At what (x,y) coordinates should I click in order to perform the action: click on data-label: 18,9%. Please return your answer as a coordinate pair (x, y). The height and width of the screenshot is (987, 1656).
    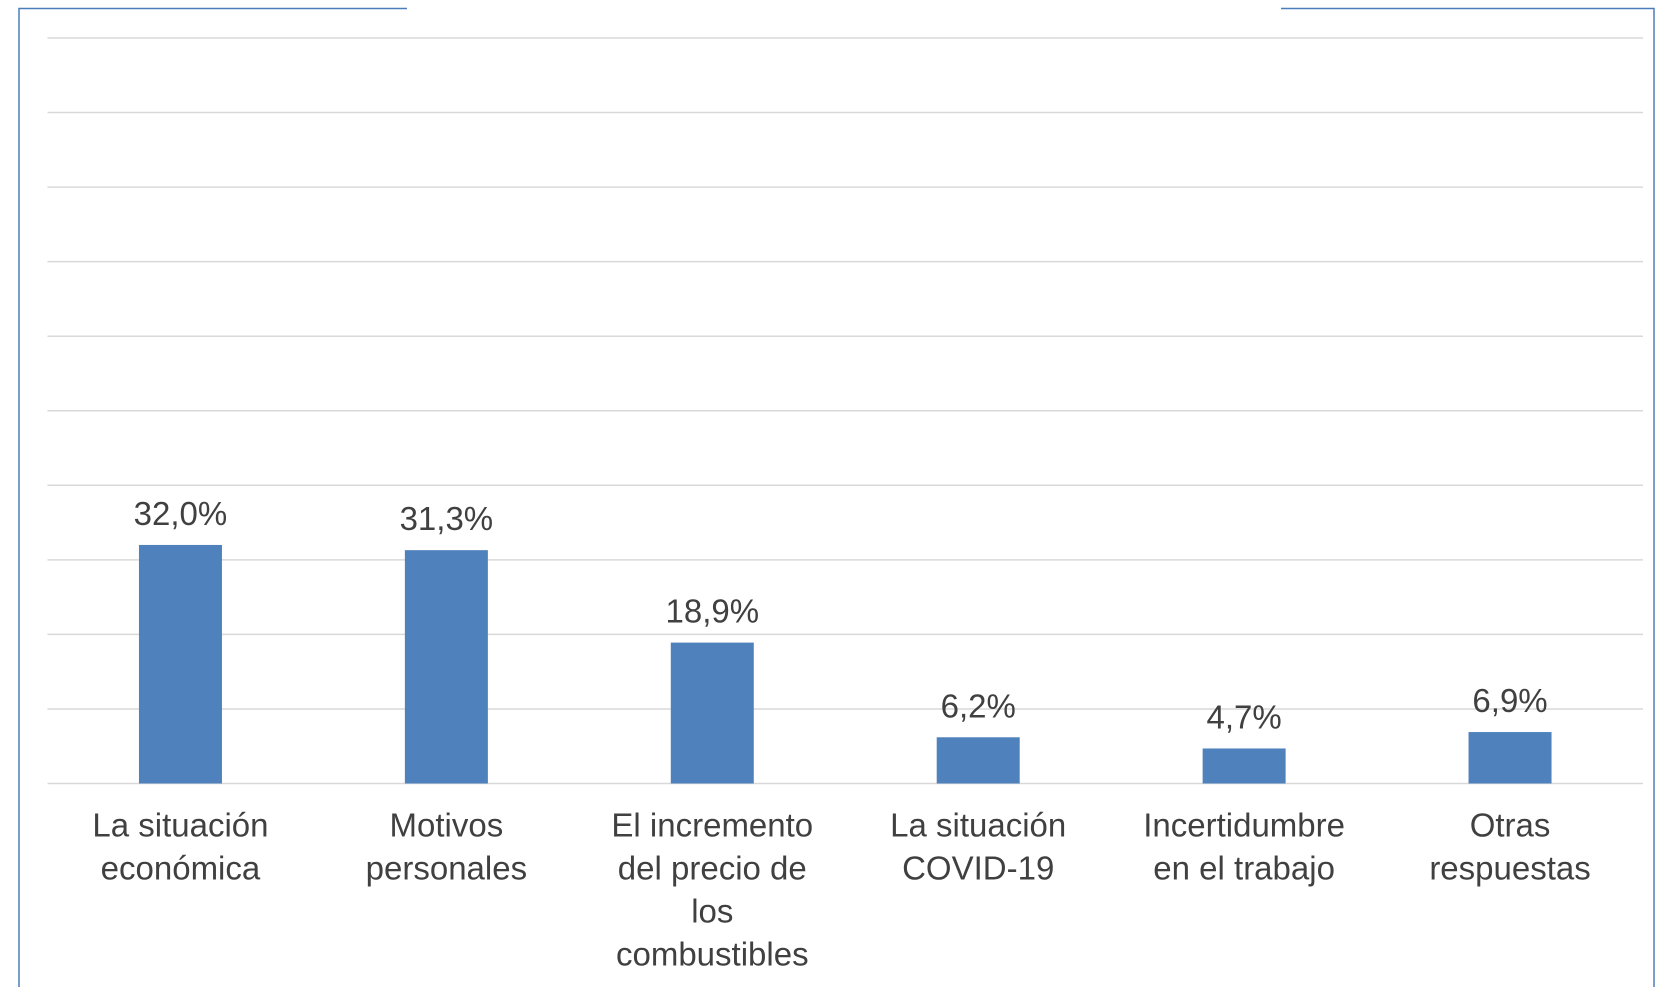
    Looking at the image, I should click on (713, 611).